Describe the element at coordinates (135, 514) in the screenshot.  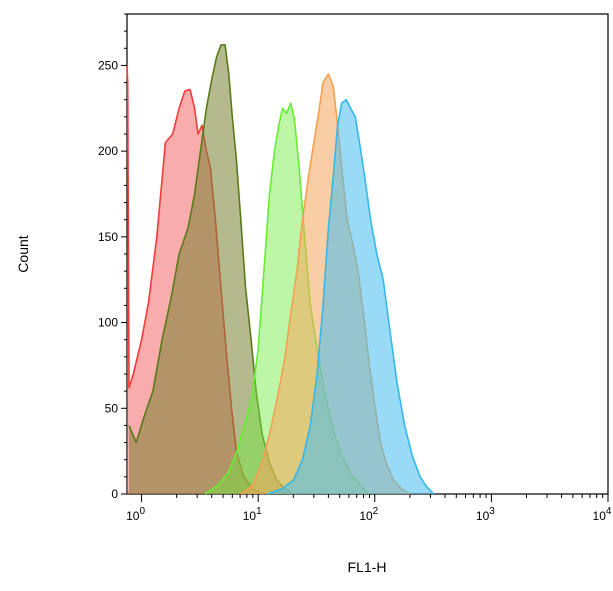
I see `x-tick-label: 10⁰` at that location.